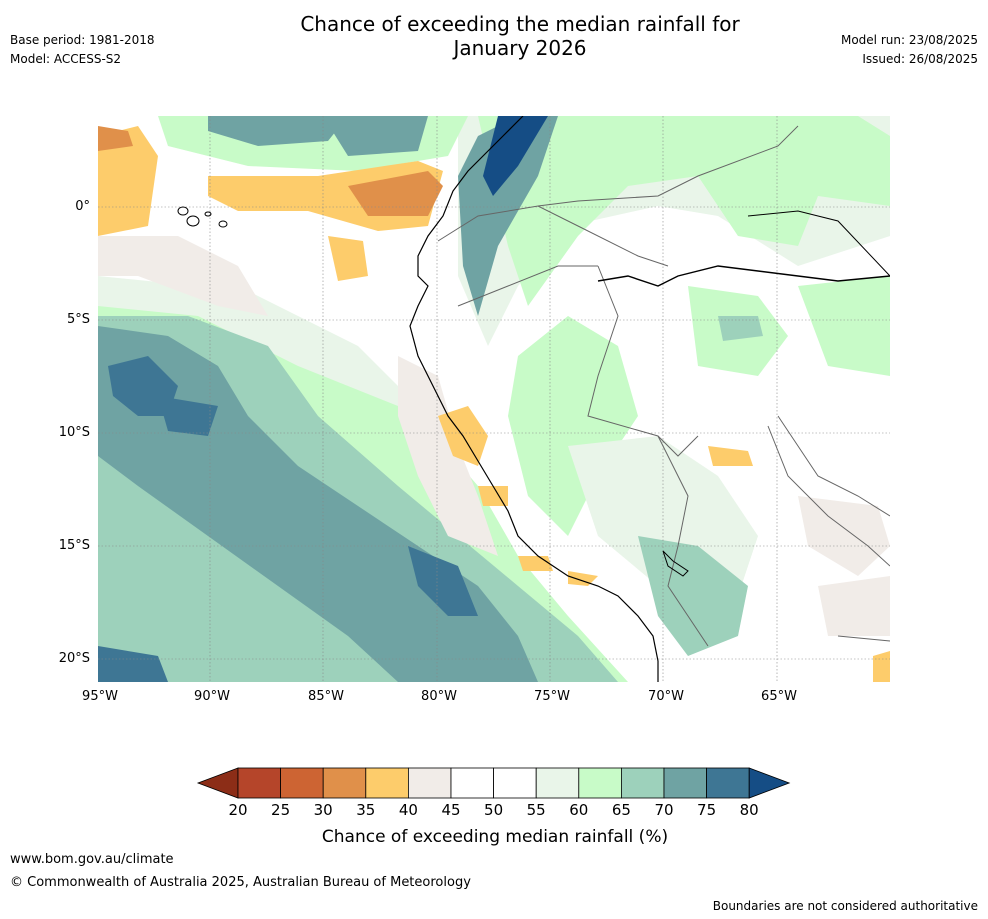 This screenshot has height=919, width=988. Describe the element at coordinates (707, 810) in the screenshot. I see `colorbar-tick-75: 75` at that location.